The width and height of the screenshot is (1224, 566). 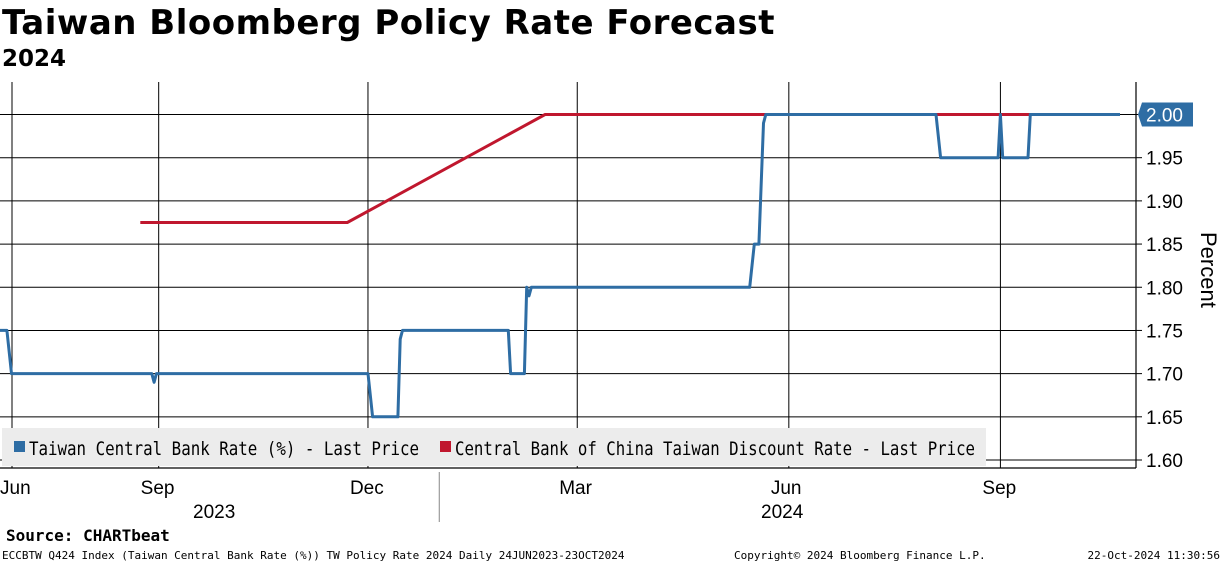 I want to click on y-tick-label: 1.90, so click(x=1164, y=202).